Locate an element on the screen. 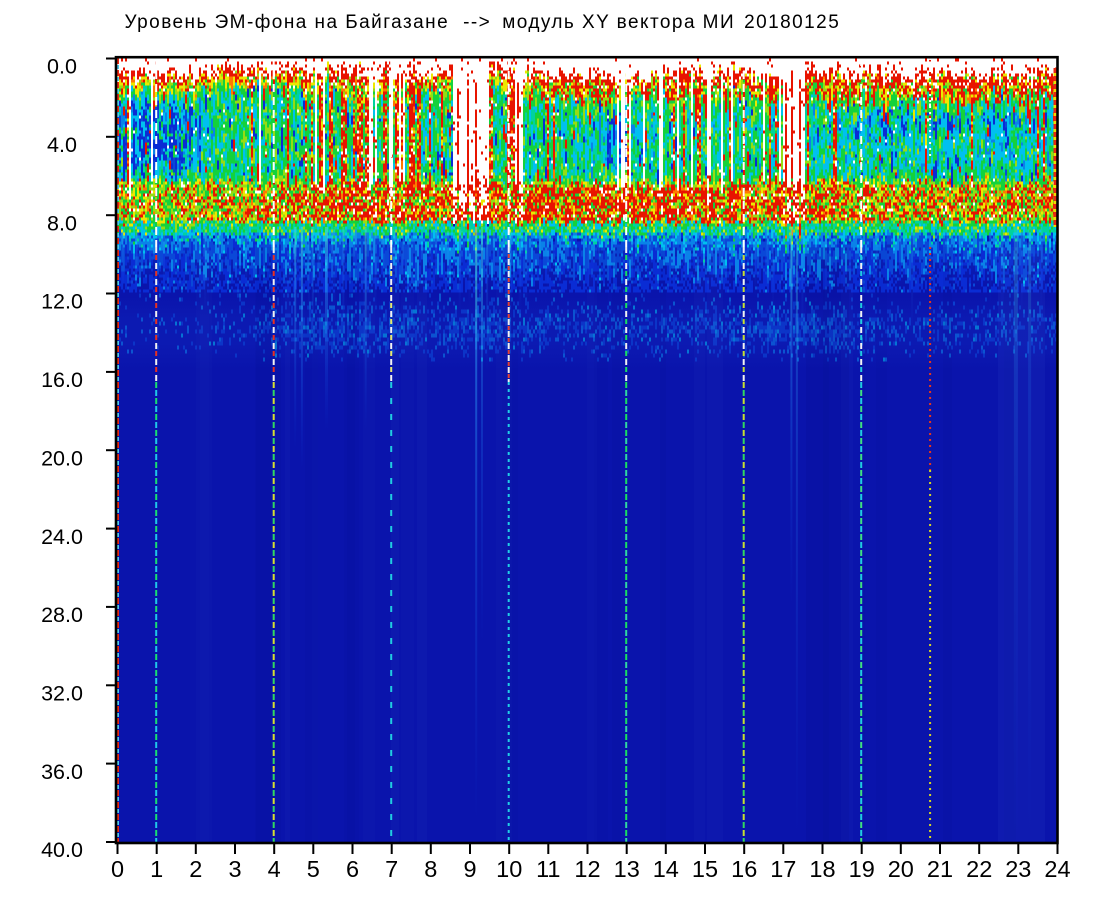 The image size is (1096, 900). svg-text: 12.0 is located at coordinates (62, 302).